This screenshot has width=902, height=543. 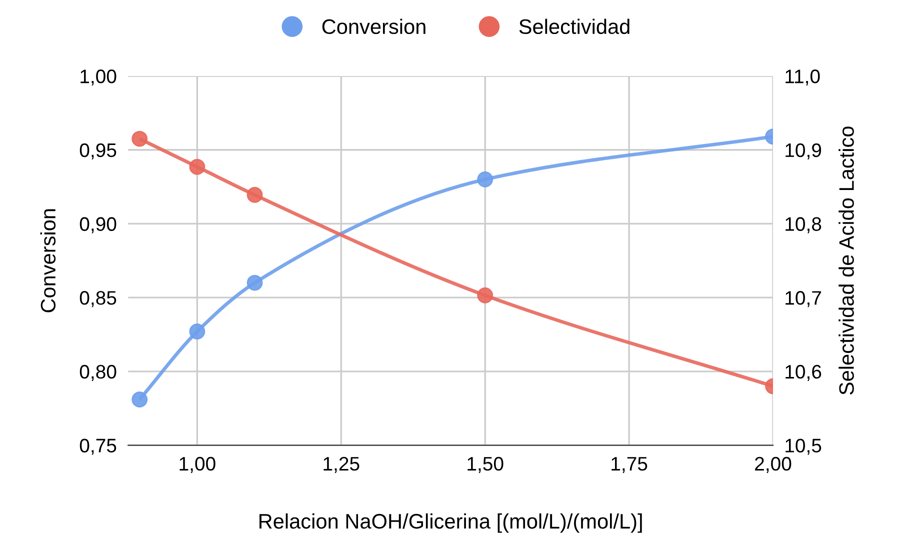 What do you see at coordinates (374, 26) in the screenshot?
I see `legend-label: Conversion` at bounding box center [374, 26].